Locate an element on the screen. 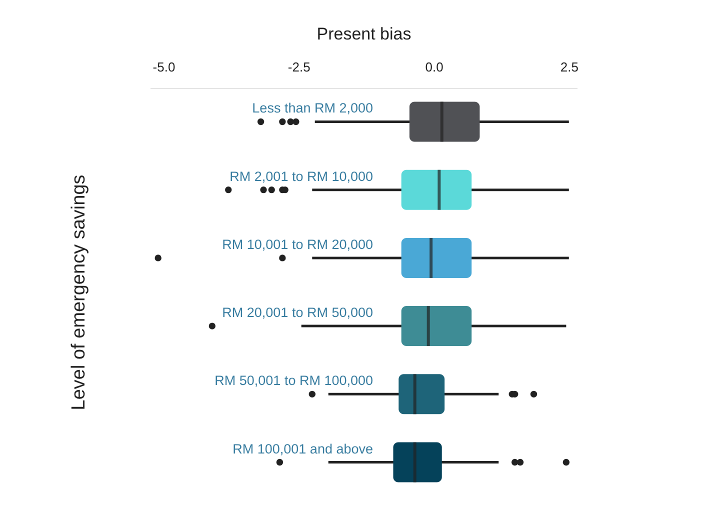 The image size is (701, 510). y-tick-label: RM 20,001 to RM 50,000 is located at coordinates (297, 312).